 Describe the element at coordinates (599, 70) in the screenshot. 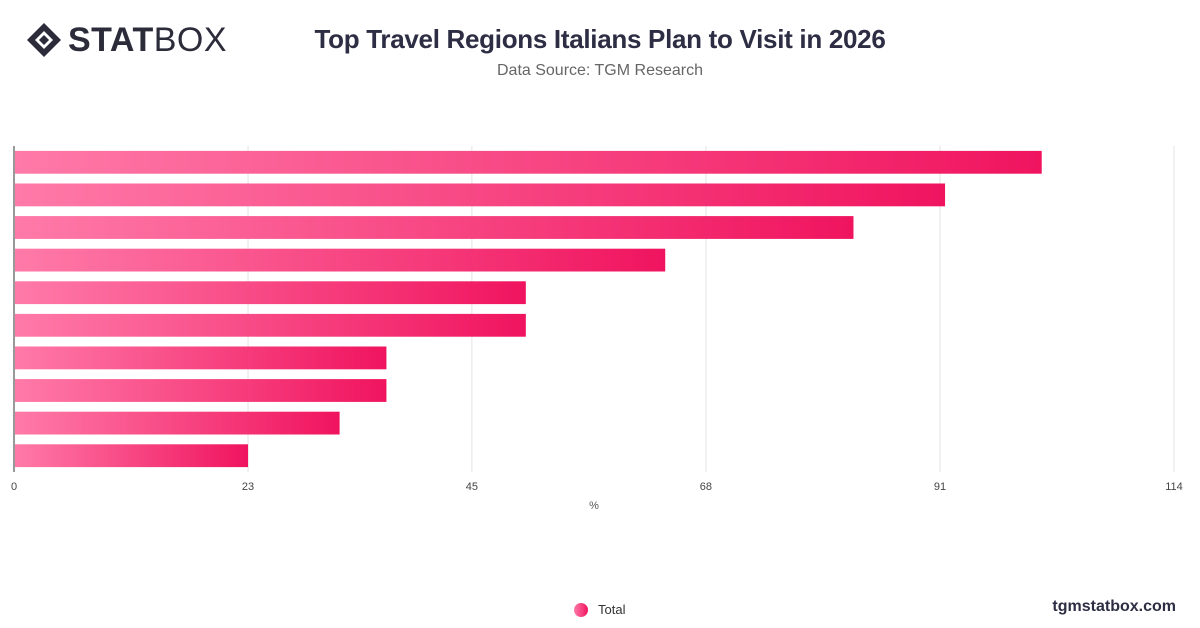

I see `chart-subtitle: Data Source: TGM Research` at that location.